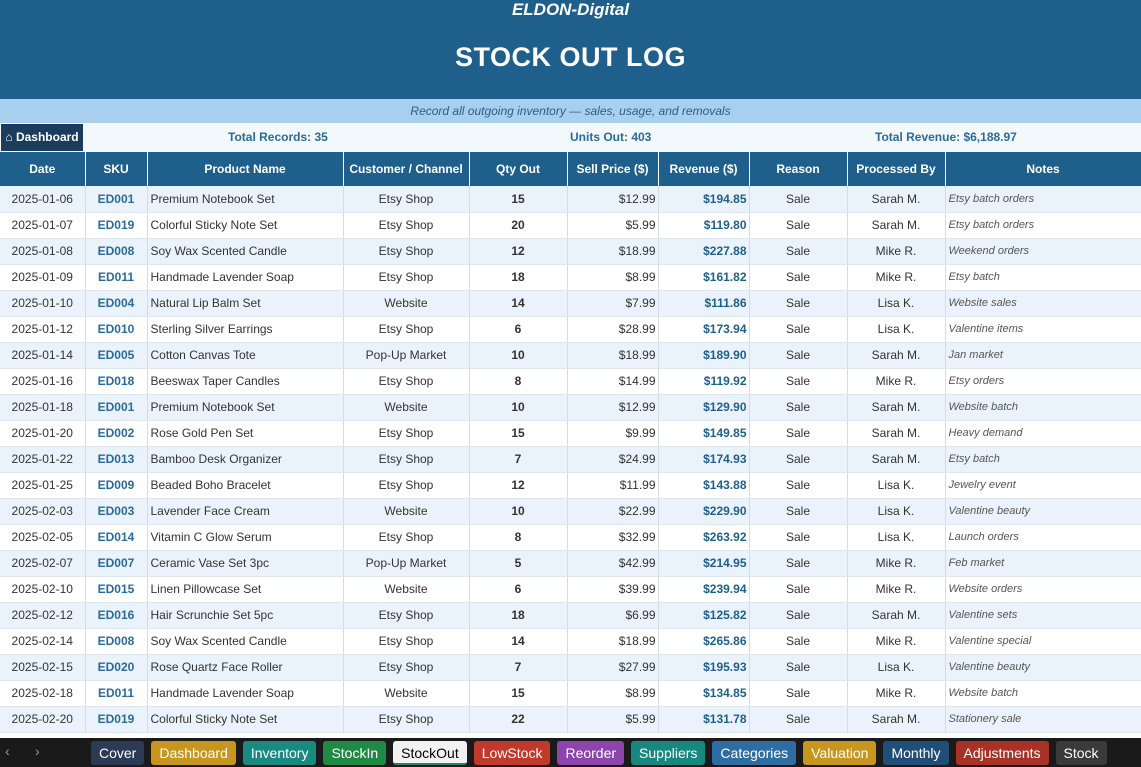  Describe the element at coordinates (512, 753) in the screenshot. I see `sheet-tab-lowstock: LowStock` at that location.